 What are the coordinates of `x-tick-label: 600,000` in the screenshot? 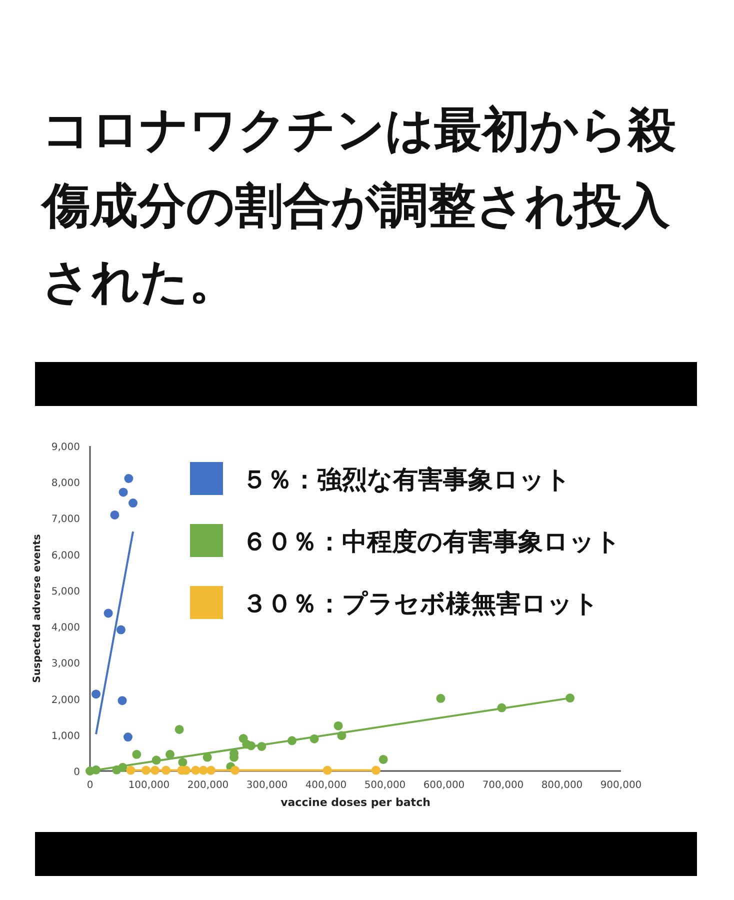 It's located at (444, 785).